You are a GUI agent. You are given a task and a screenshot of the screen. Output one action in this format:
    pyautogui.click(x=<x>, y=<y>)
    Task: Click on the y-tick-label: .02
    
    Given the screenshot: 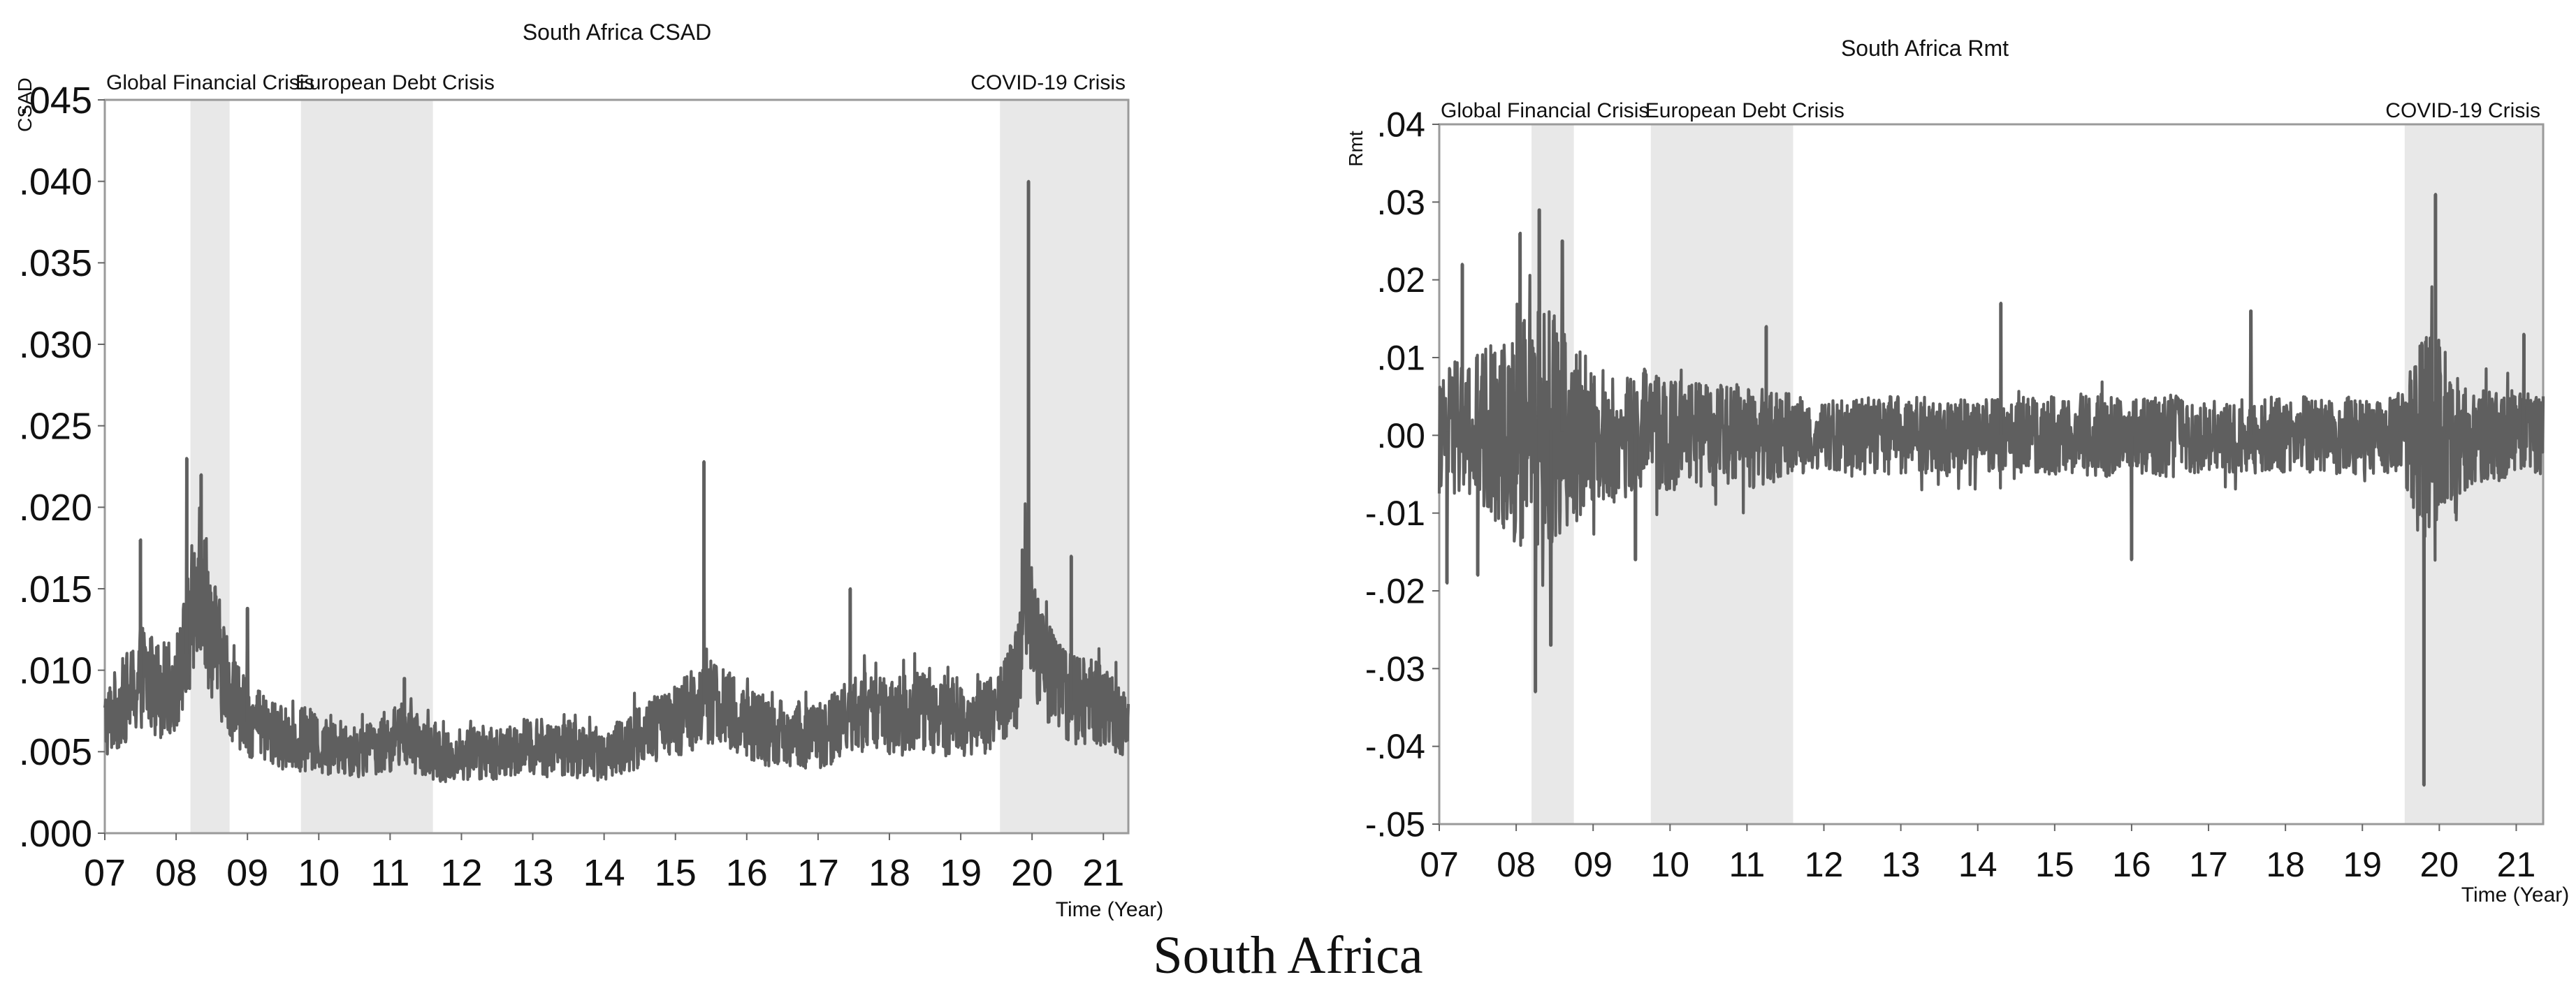 What is the action you would take?
    pyautogui.click(x=1400, y=280)
    